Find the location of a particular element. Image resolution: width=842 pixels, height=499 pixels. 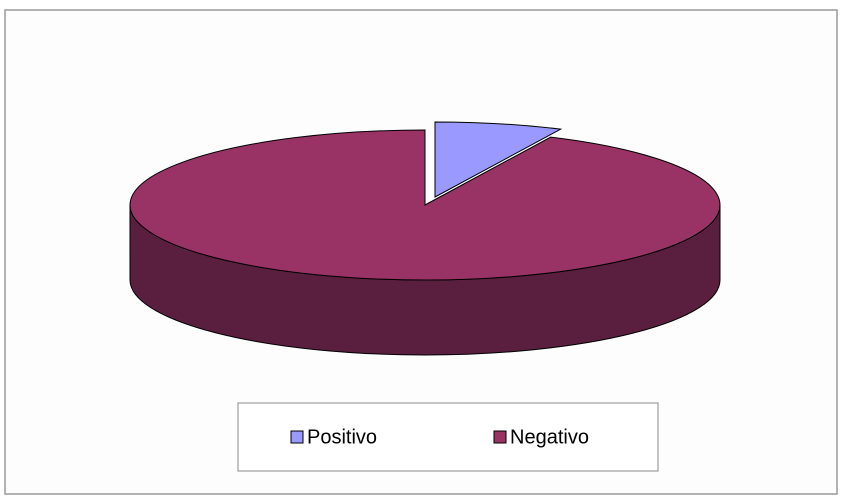

legend-box is located at coordinates (448, 437).